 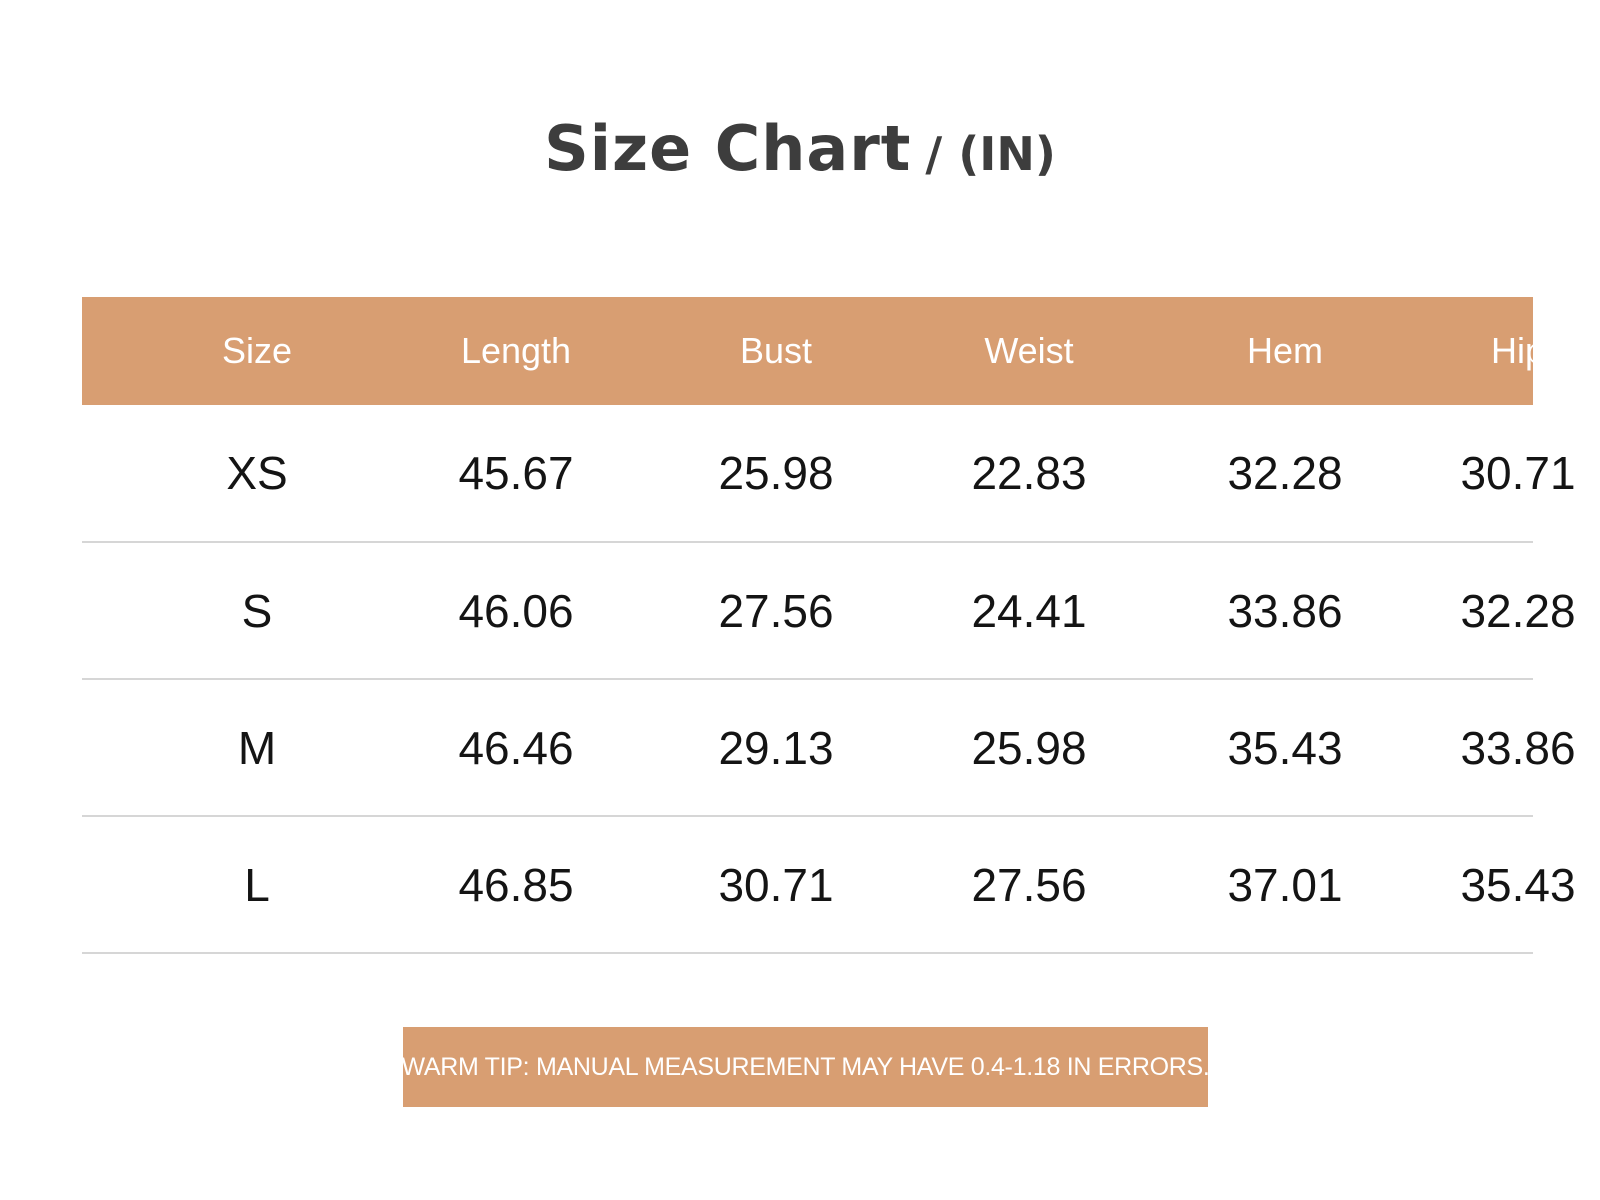 What do you see at coordinates (1518, 747) in the screenshot?
I see `cell-hip: 33.86` at bounding box center [1518, 747].